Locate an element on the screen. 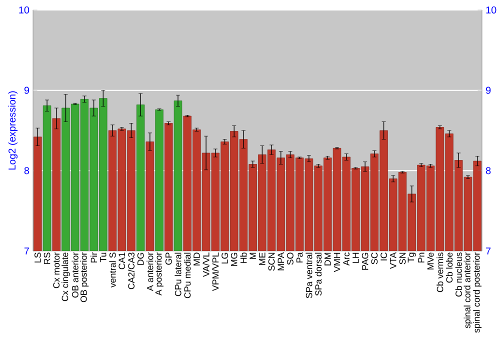 This screenshot has width=500, height=350. x-tick-label: PAG is located at coordinates (365, 261).